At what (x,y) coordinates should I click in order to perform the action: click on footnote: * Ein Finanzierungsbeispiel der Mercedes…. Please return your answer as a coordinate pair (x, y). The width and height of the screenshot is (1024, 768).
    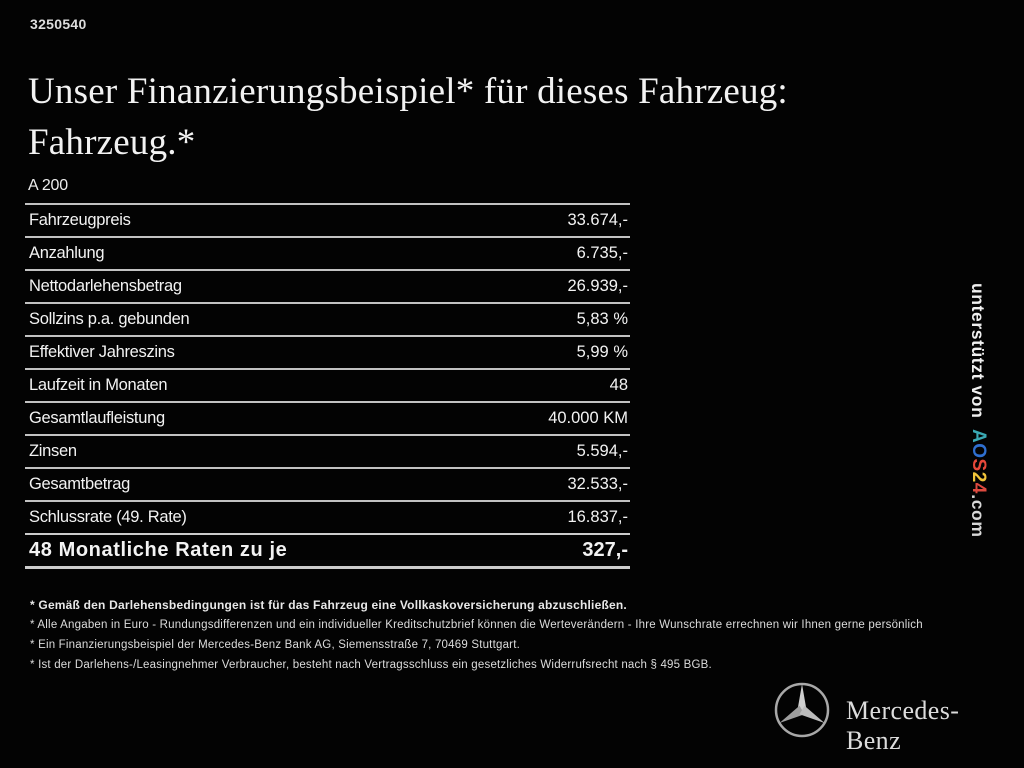
    Looking at the image, I should click on (275, 645).